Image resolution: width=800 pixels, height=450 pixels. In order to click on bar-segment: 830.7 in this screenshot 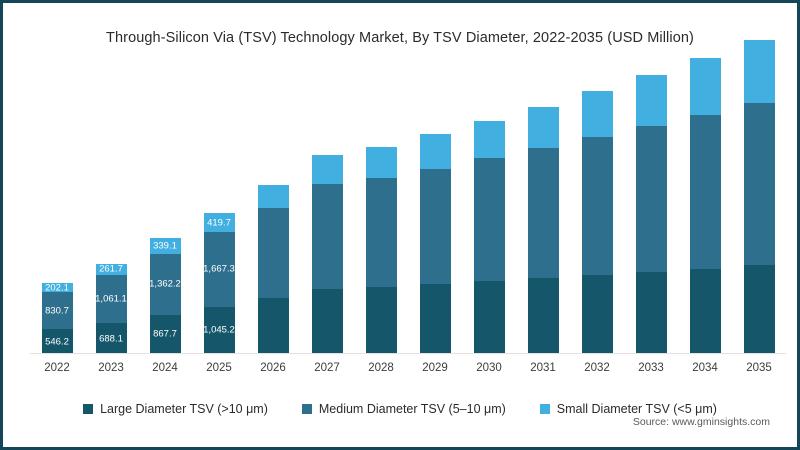, I will do `click(57, 311)`.